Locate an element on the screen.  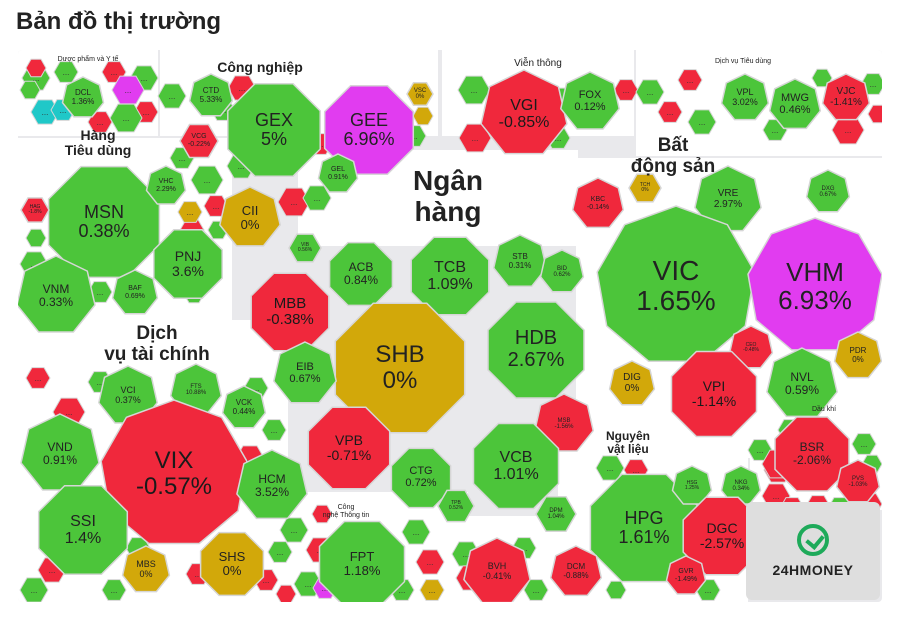
stock-cell-fpt is located at coordinates (362, 561).